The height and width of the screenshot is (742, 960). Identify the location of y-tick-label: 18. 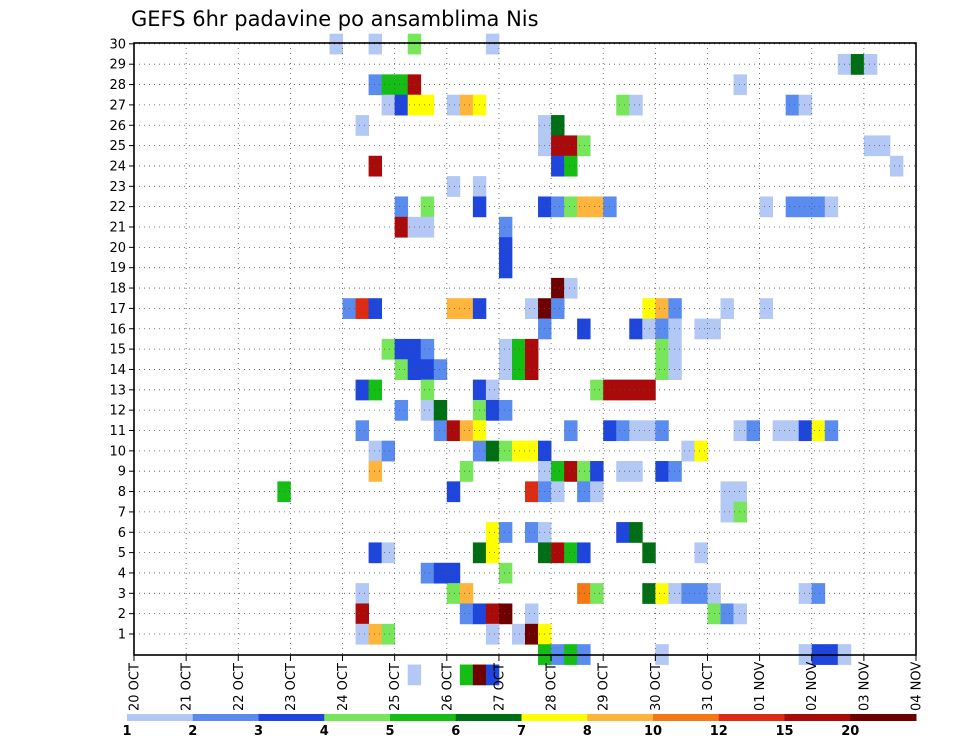
(117, 289).